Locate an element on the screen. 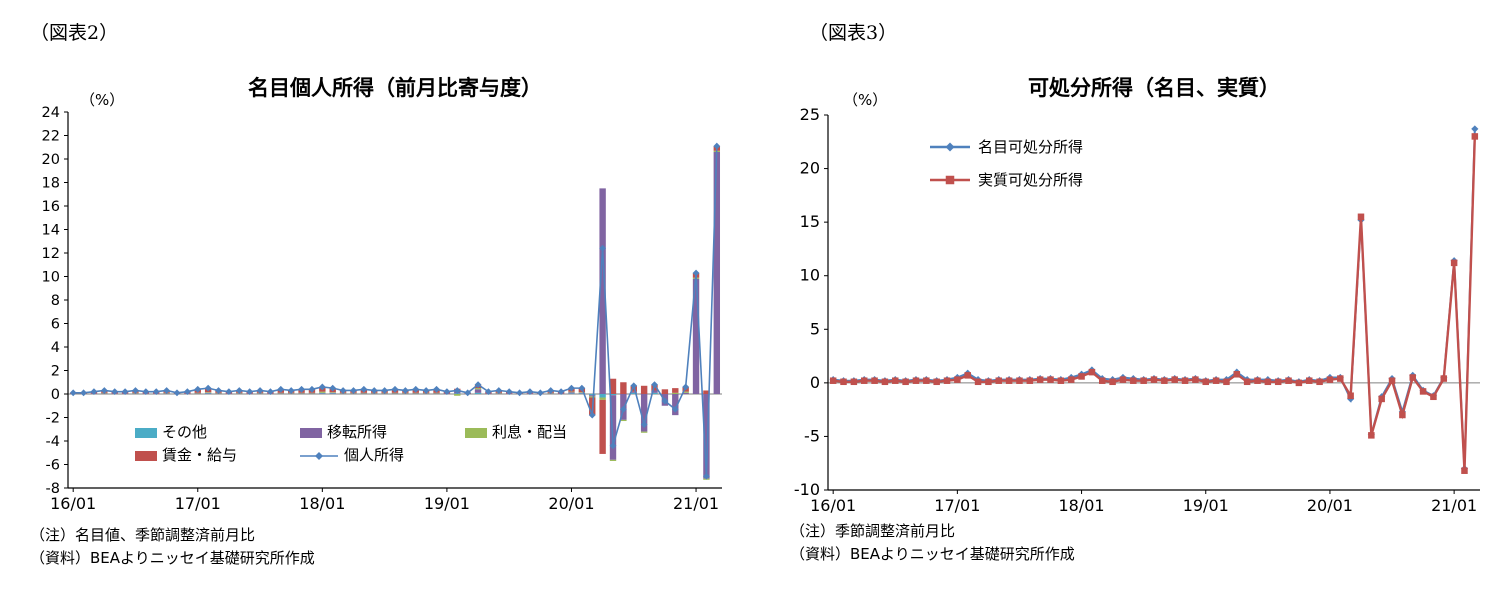 The height and width of the screenshot is (601, 1489). svg-text: 14 is located at coordinates (51, 231).